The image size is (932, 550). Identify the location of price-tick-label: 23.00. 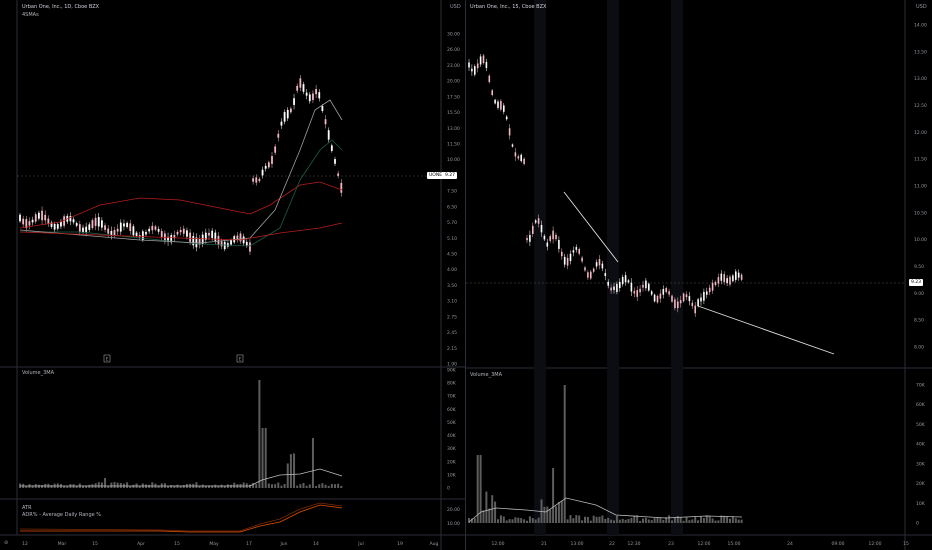
(453, 66).